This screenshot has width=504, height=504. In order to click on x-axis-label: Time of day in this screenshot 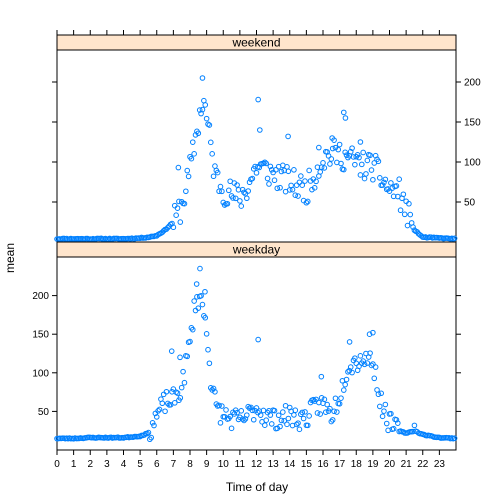, I will do `click(257, 487)`.